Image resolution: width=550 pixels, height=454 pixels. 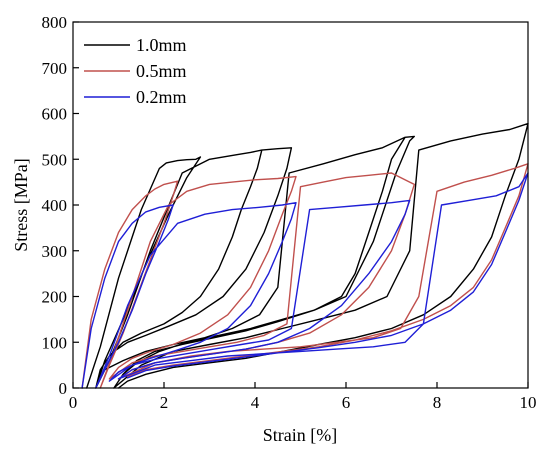 What do you see at coordinates (161, 45) in the screenshot?
I see `legend-label-0: 1.0mm` at bounding box center [161, 45].